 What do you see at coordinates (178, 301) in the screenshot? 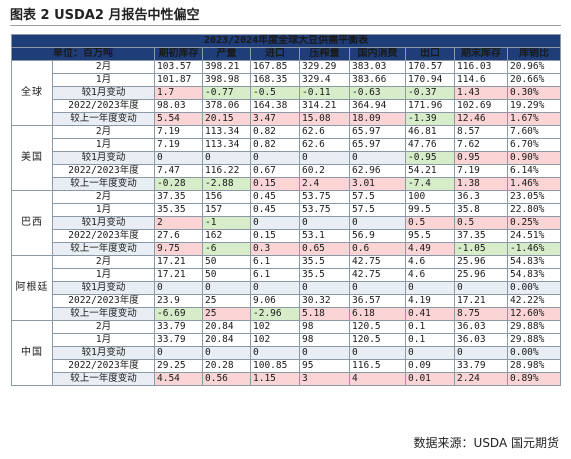
I see `table-cell: 23.9` at bounding box center [178, 301].